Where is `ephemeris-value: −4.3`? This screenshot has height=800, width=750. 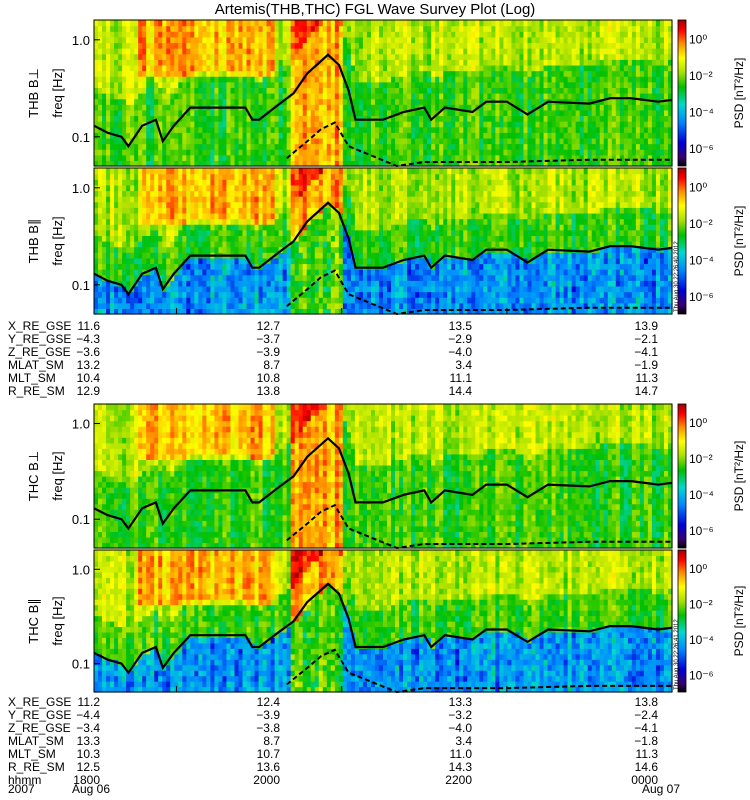
ephemeris-value: −4.3 is located at coordinates (88, 339).